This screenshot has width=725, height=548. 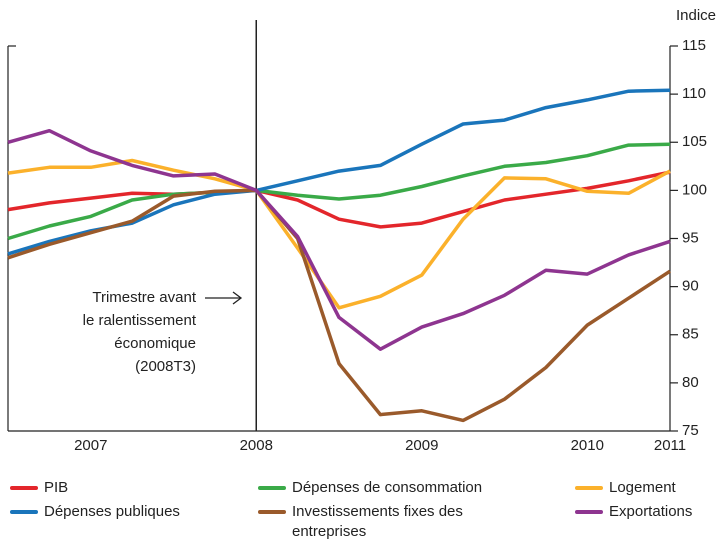 I want to click on annotation: Trimestre avant, so click(x=144, y=297).